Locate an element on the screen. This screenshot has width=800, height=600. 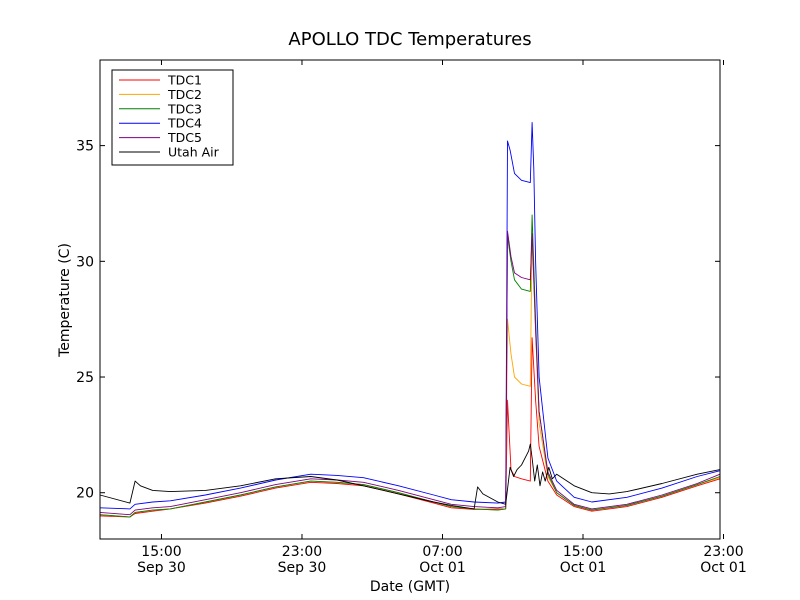
y-tick-label: 20 is located at coordinates (85, 494).